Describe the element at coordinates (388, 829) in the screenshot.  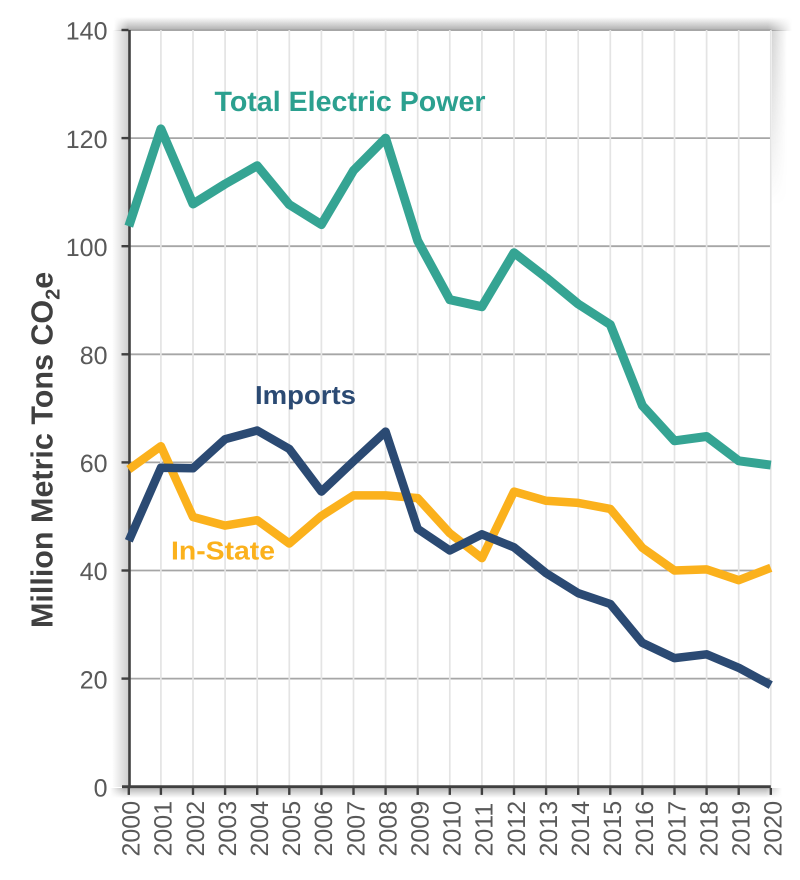
I see `svg-text: 2008` at that location.